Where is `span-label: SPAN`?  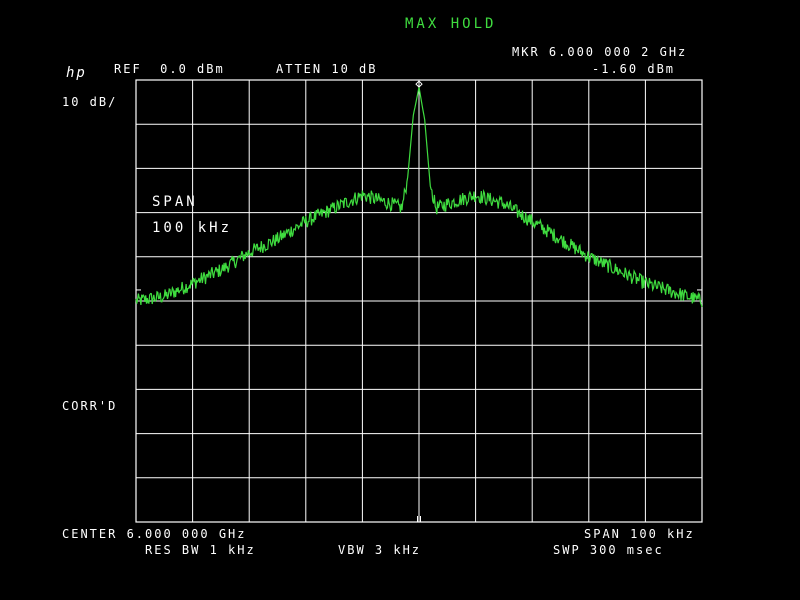
span-label: SPAN is located at coordinates (175, 202).